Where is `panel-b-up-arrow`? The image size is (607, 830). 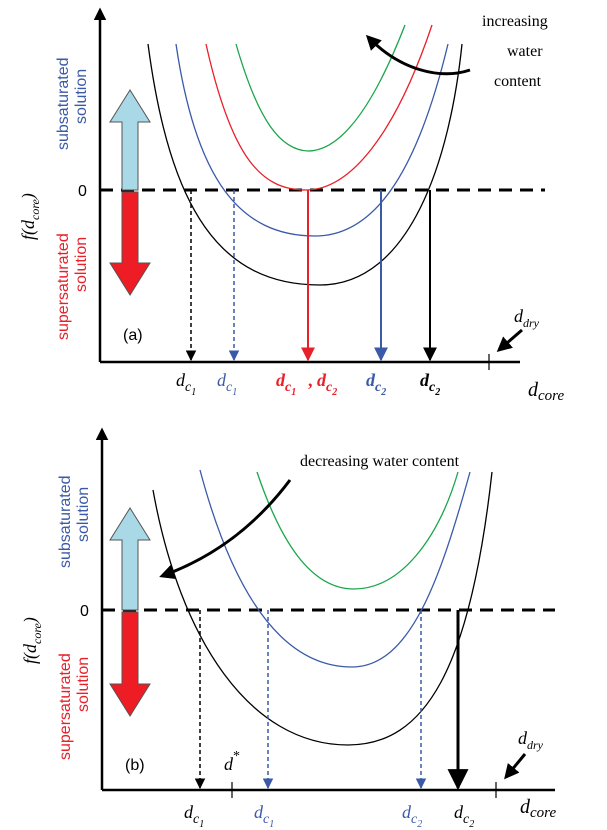 panel-b-up-arrow is located at coordinates (130, 559).